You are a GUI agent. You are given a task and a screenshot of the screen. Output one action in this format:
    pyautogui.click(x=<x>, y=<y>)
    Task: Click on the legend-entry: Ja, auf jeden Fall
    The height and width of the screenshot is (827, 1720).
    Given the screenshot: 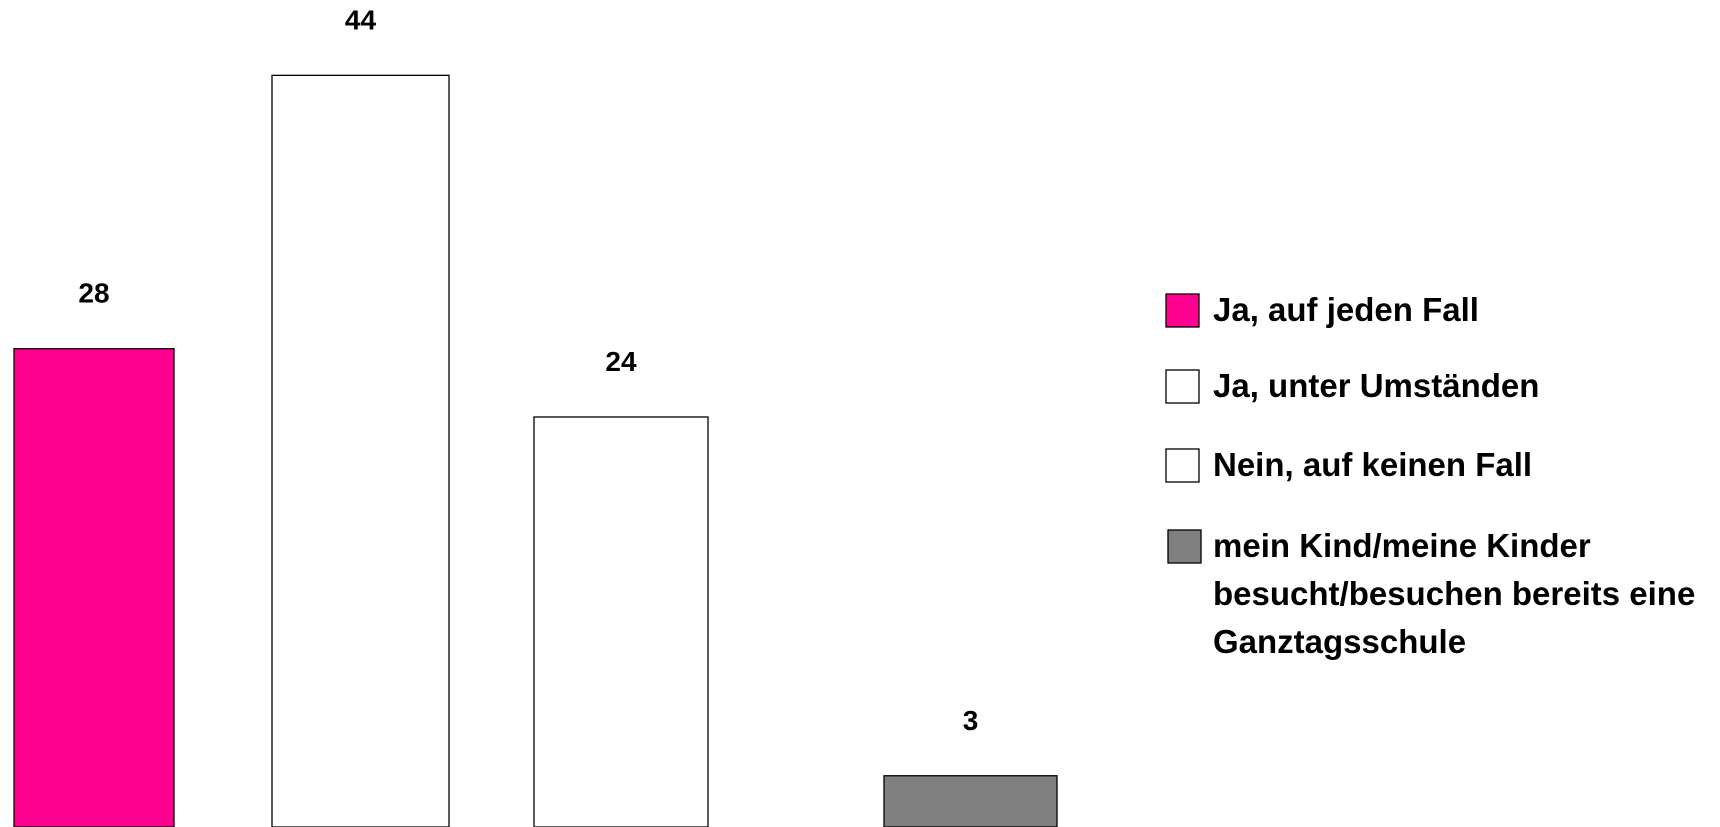 What is the action you would take?
    pyautogui.click(x=1346, y=309)
    